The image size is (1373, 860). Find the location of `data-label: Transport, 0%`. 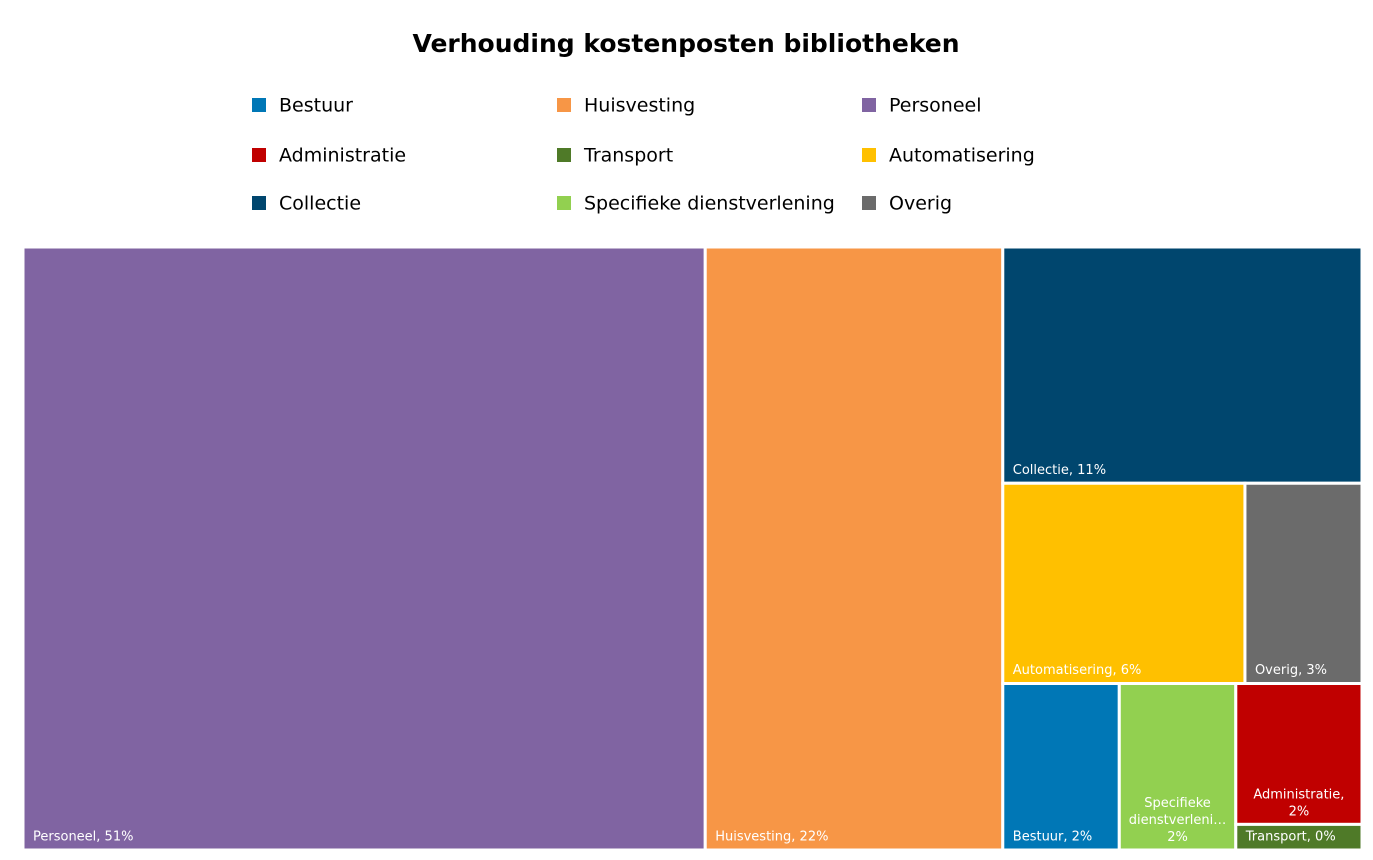

data-label: Transport, 0% is located at coordinates (1290, 837).